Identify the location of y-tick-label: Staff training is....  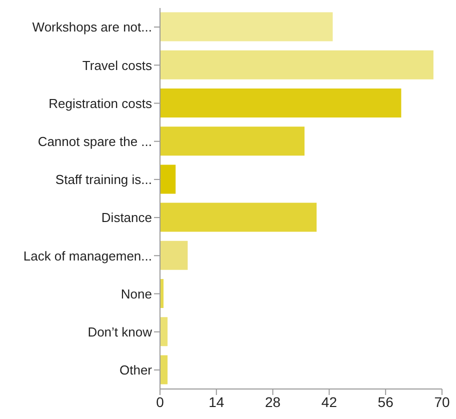
(103, 180).